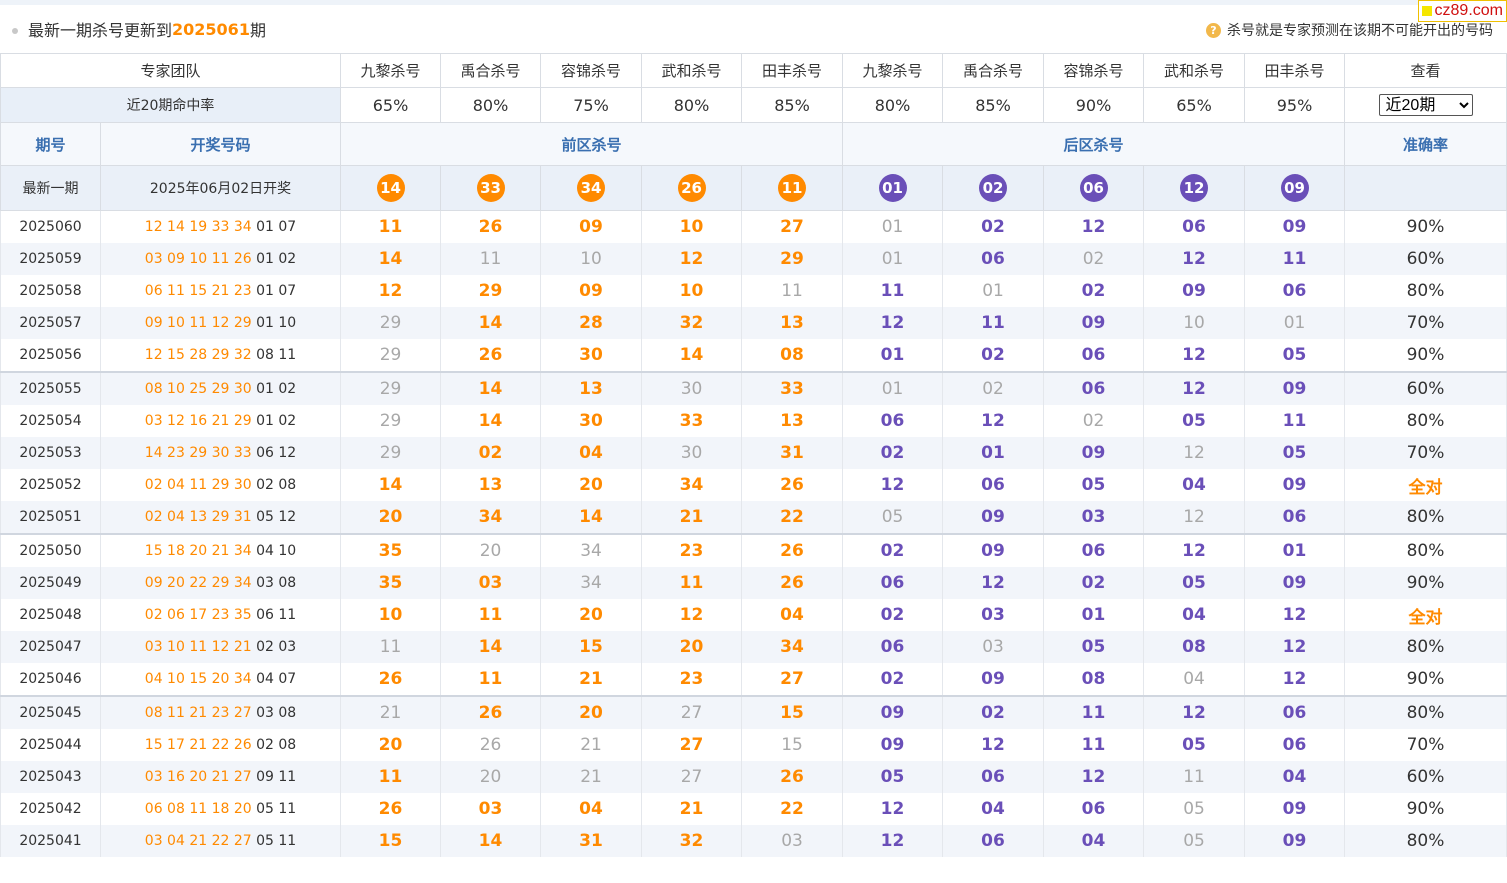  Describe the element at coordinates (1425, 70) in the screenshot. I see `view-label: 查看` at that location.